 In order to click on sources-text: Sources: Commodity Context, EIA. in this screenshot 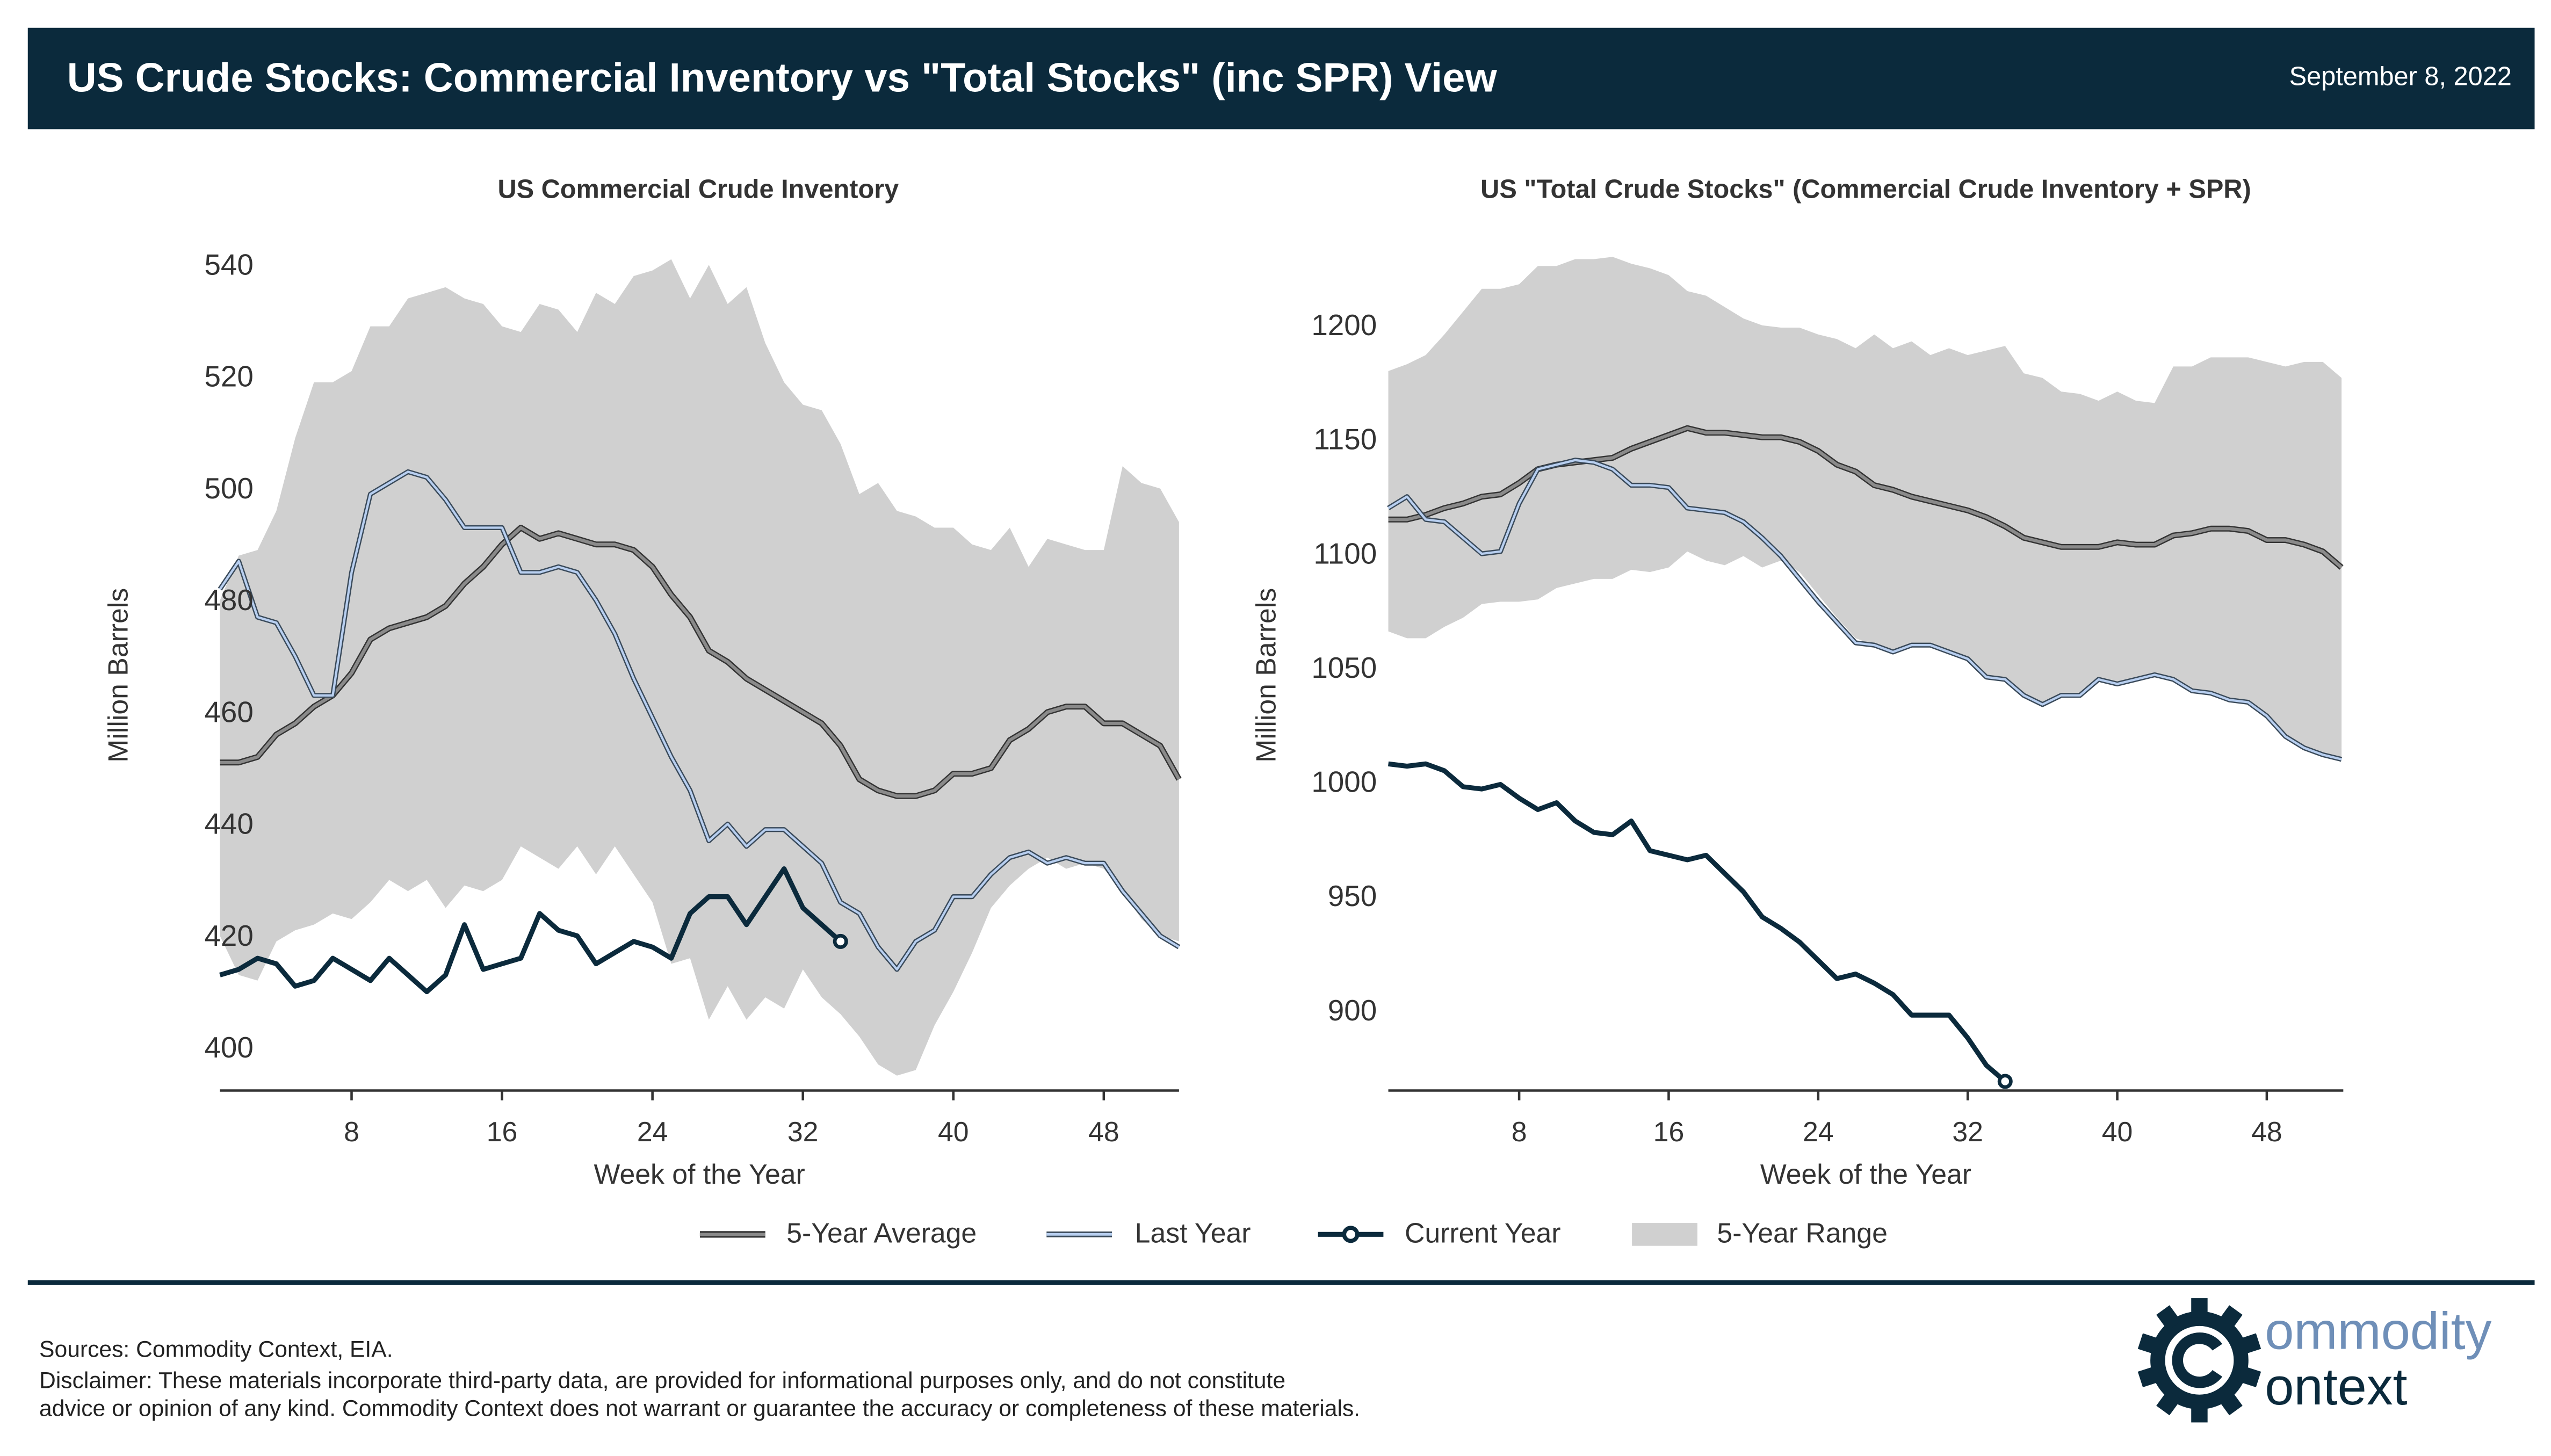, I will do `click(216, 1349)`.